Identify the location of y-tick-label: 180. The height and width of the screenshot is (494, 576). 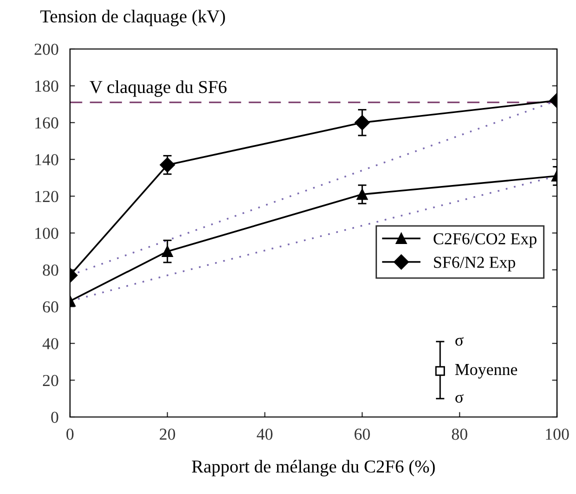
(46, 86).